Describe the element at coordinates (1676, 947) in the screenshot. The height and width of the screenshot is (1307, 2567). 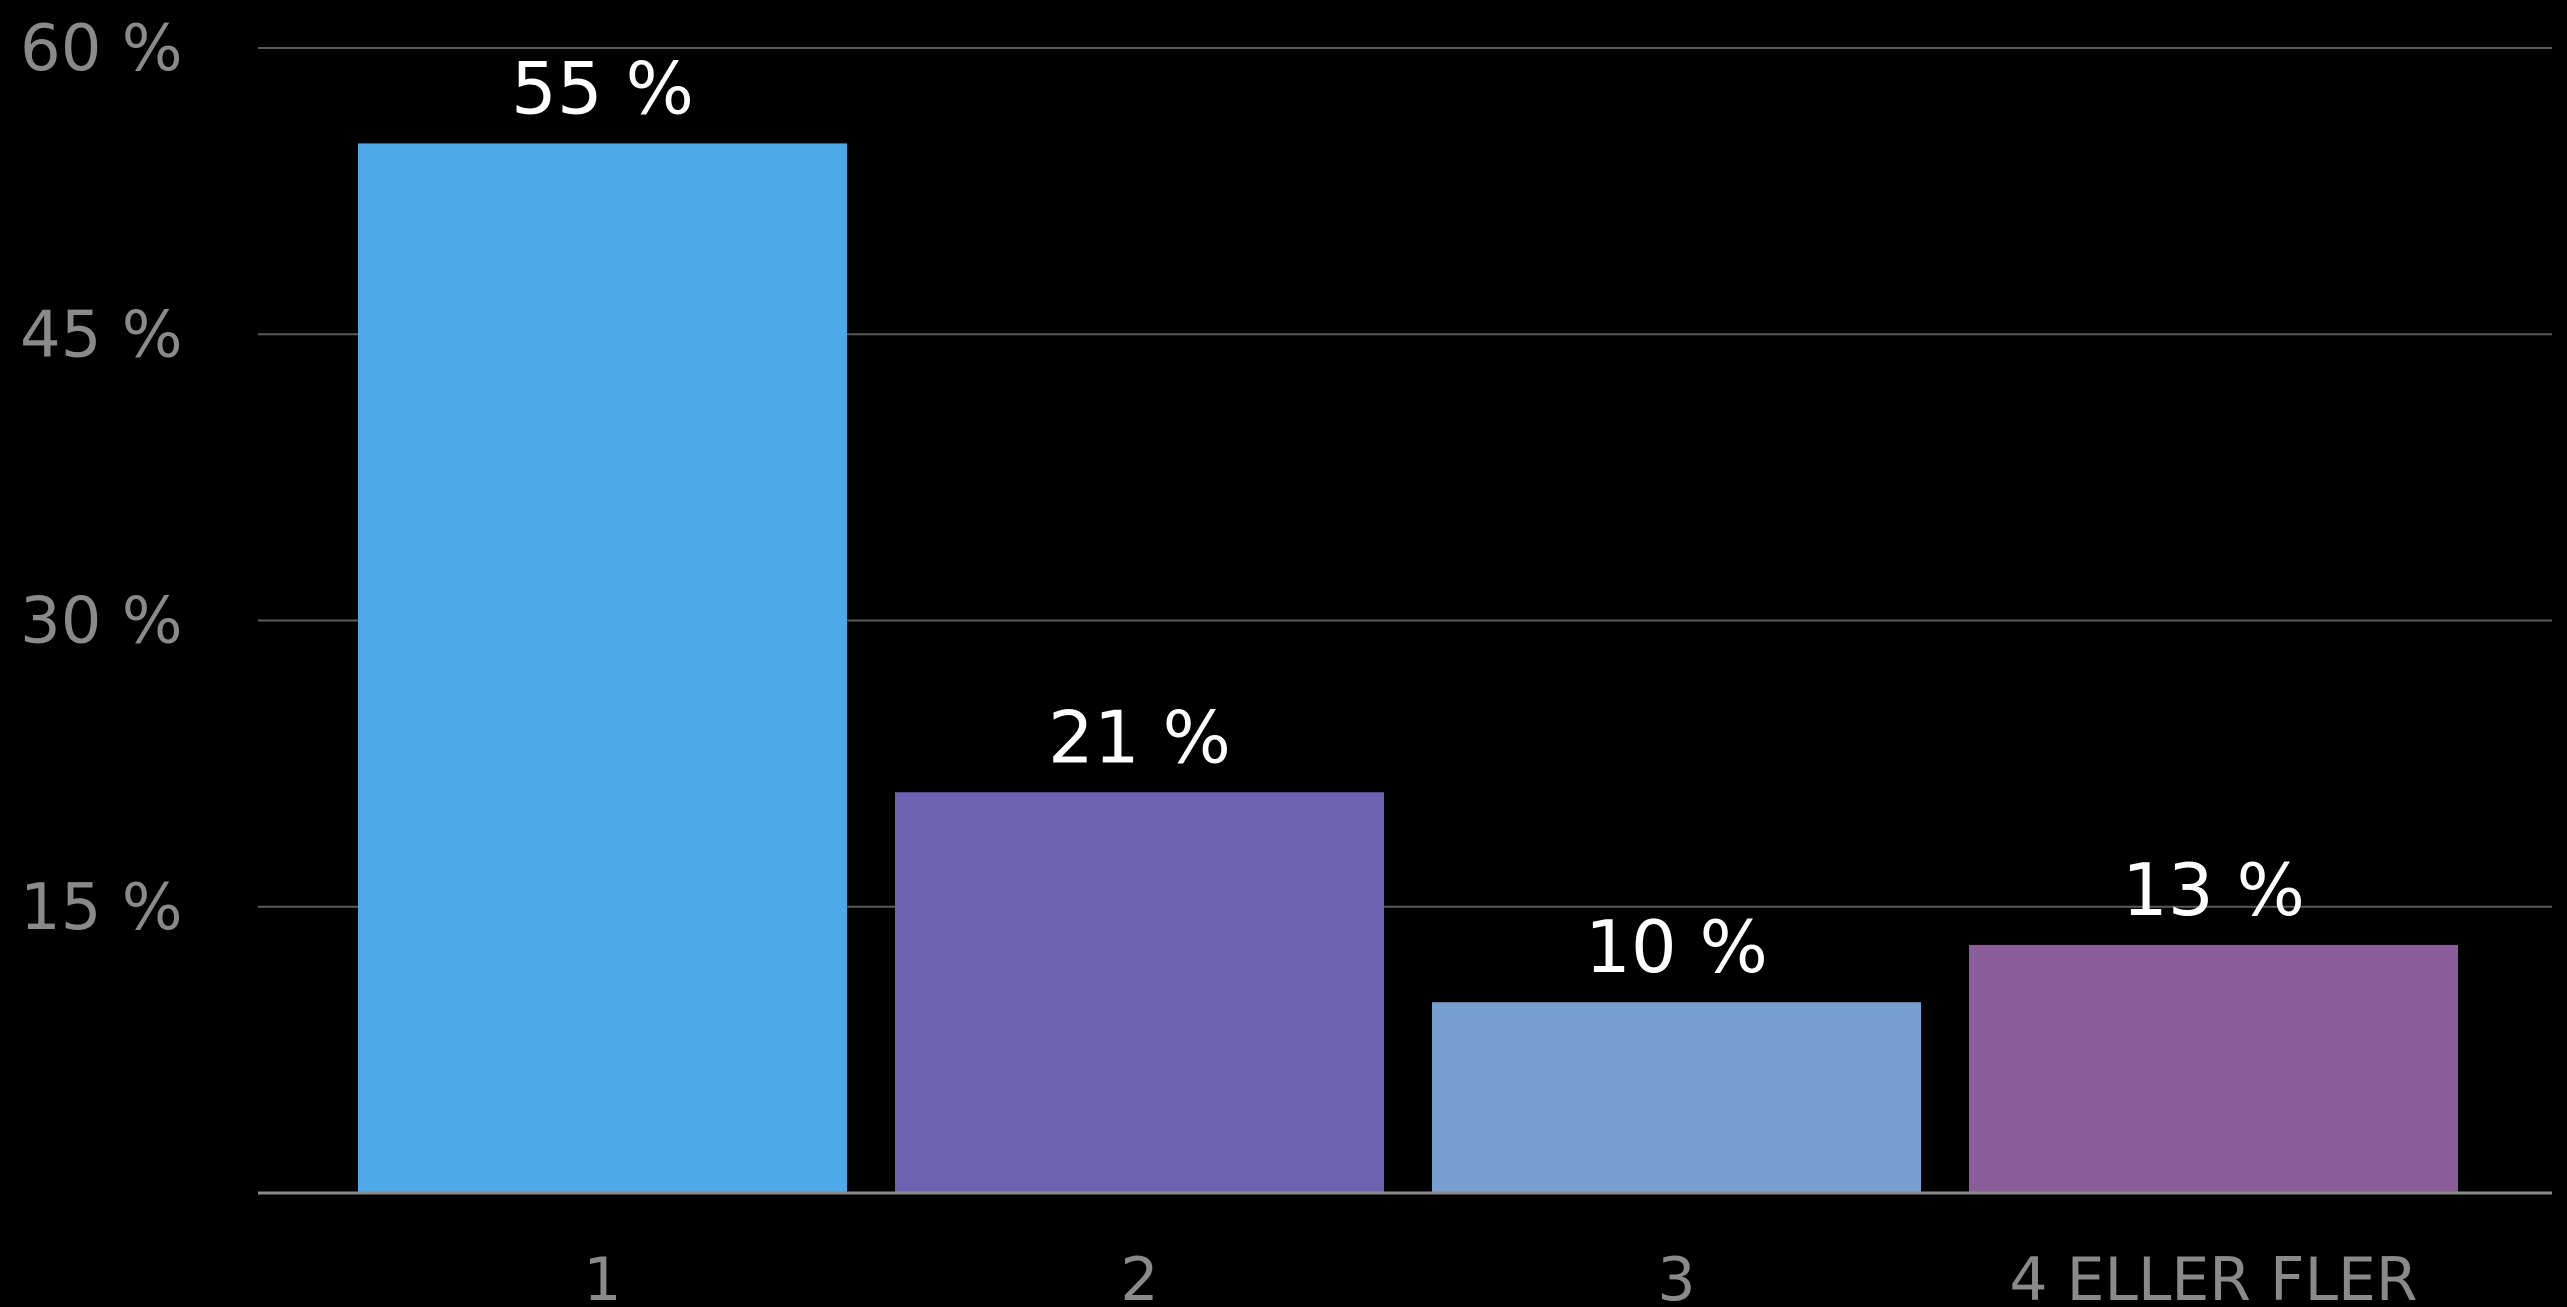
I see `data-label-3: 10 %` at that location.